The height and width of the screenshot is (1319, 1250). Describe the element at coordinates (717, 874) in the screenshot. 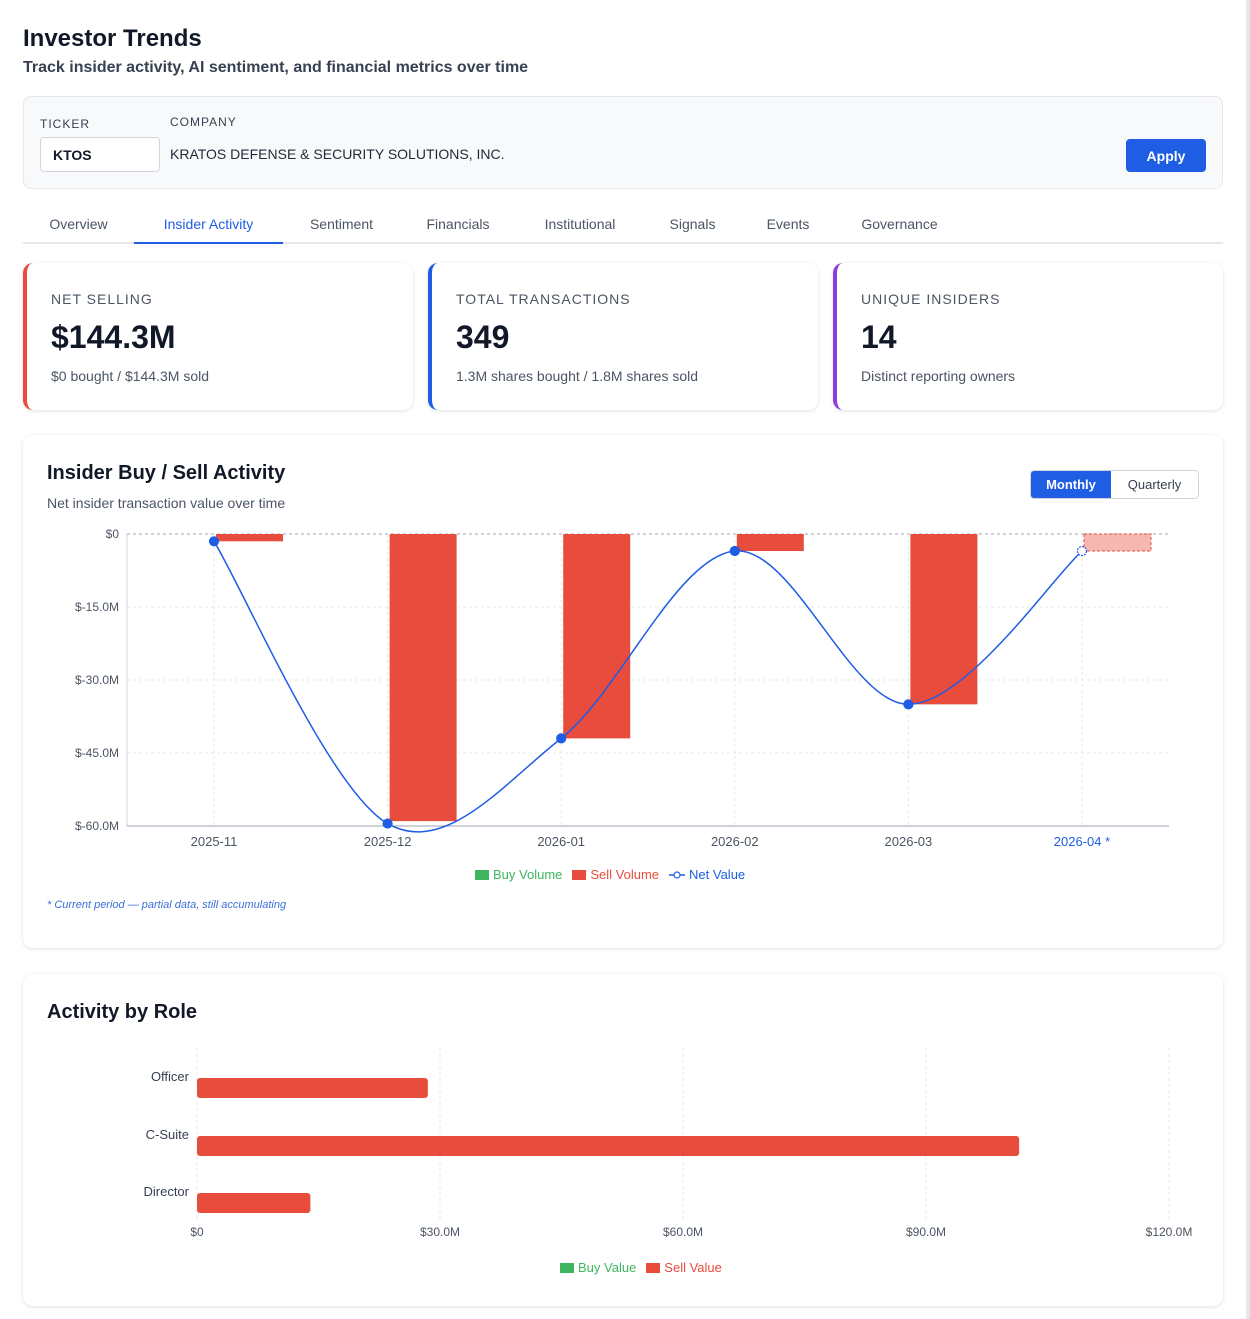

I see `legend-label: Net Value` at that location.